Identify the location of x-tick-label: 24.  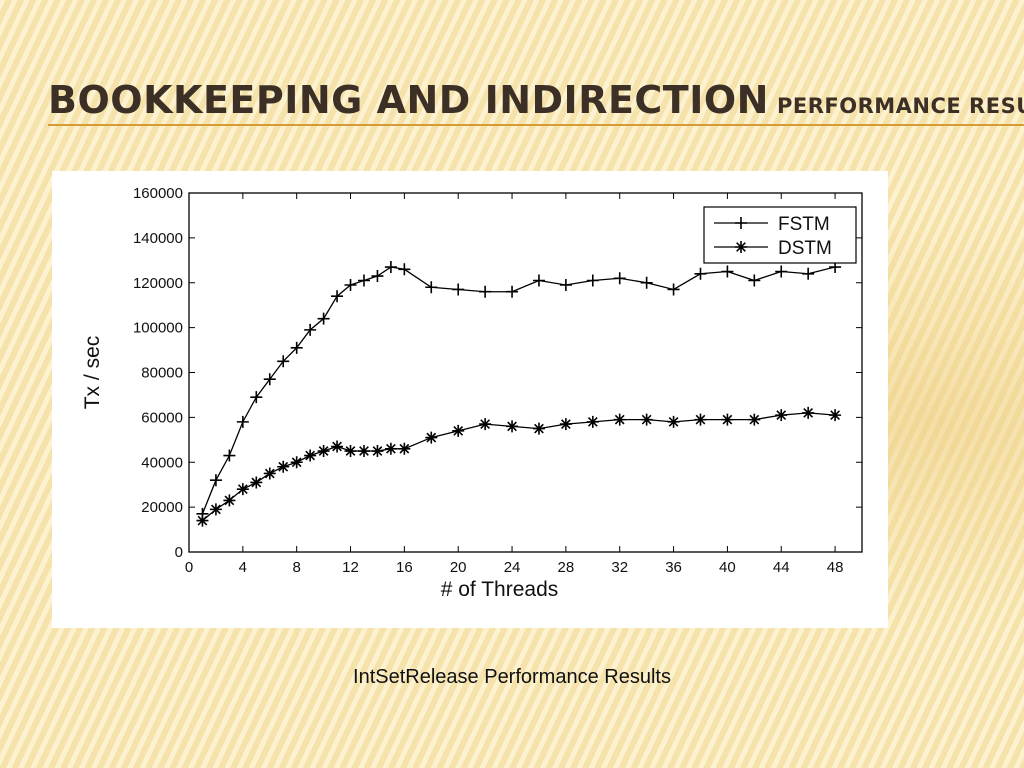
(512, 567).